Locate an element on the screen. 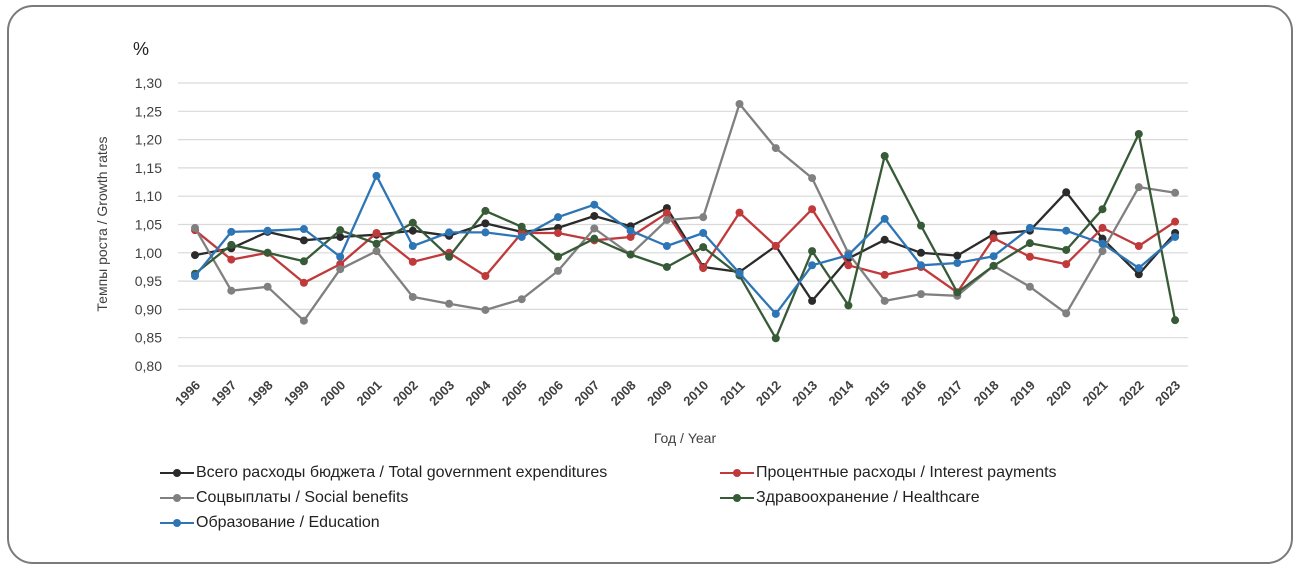 The height and width of the screenshot is (572, 1300). x-tick-label: 2008 is located at coordinates (623, 393).